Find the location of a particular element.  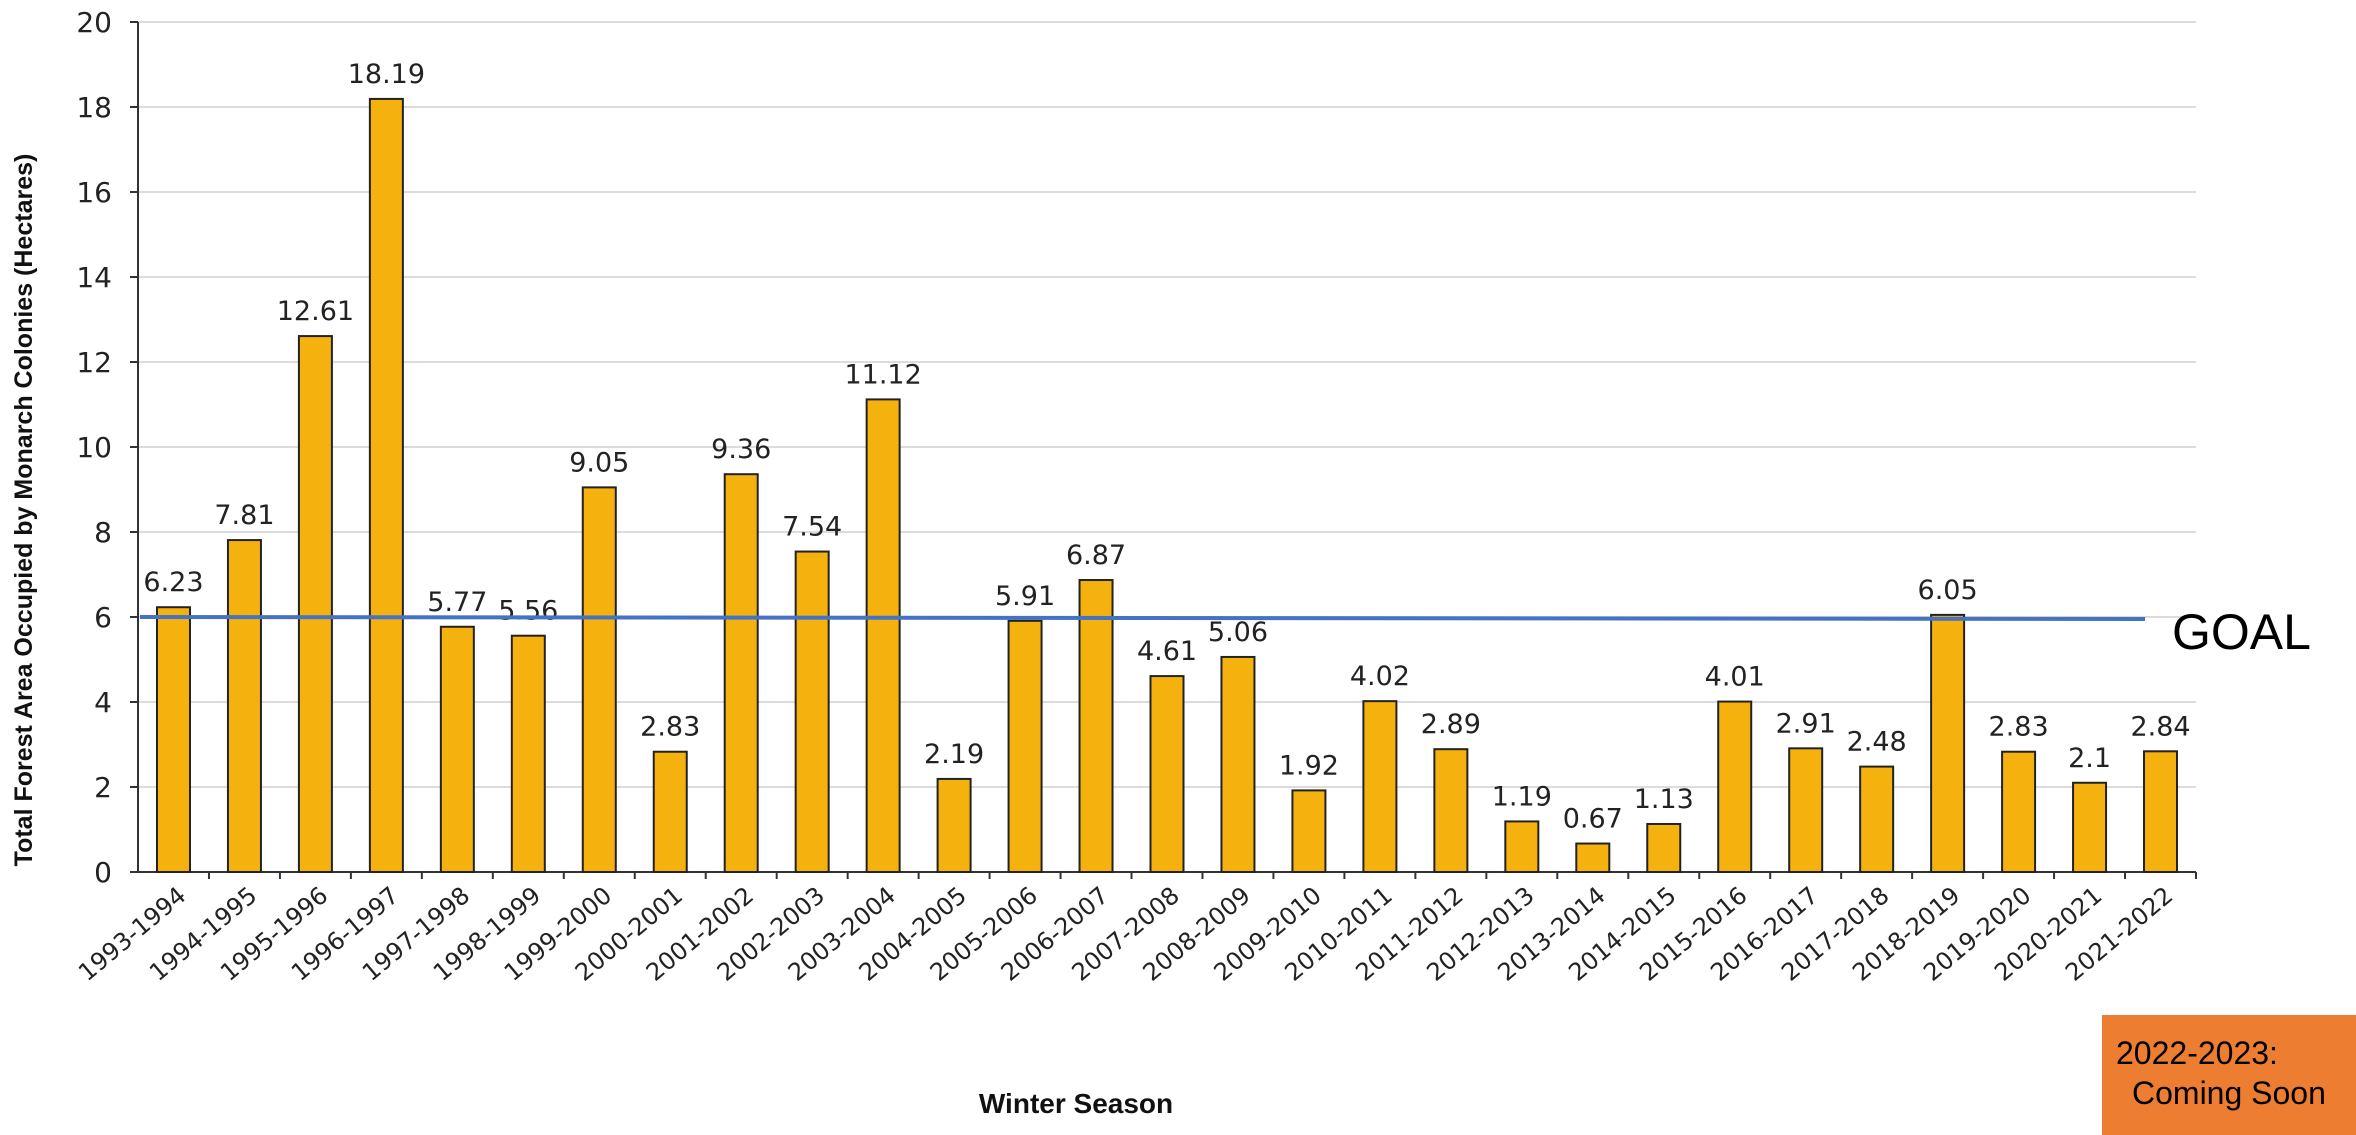

value-label: 5.77 is located at coordinates (457, 602).